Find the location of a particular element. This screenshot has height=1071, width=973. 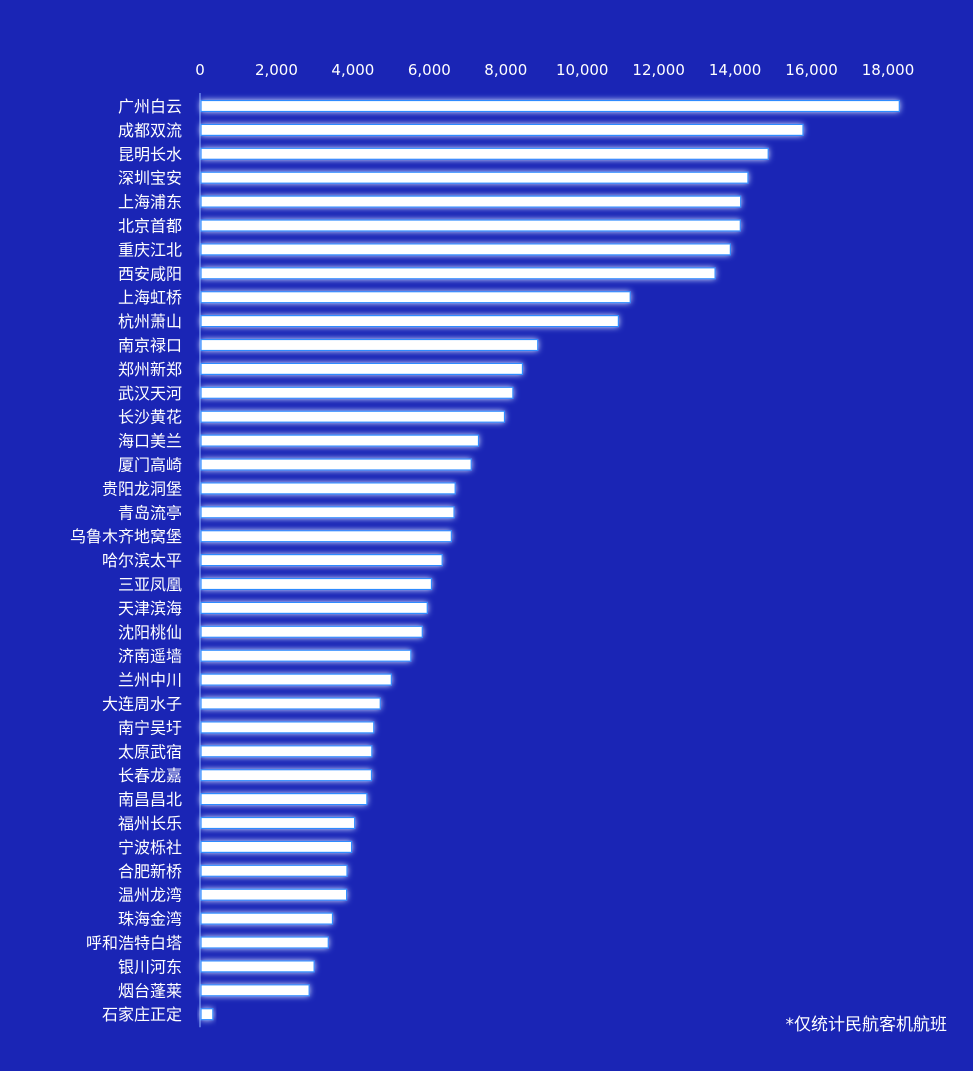

category-label: 呼和浩特白塔 is located at coordinates (134, 943).